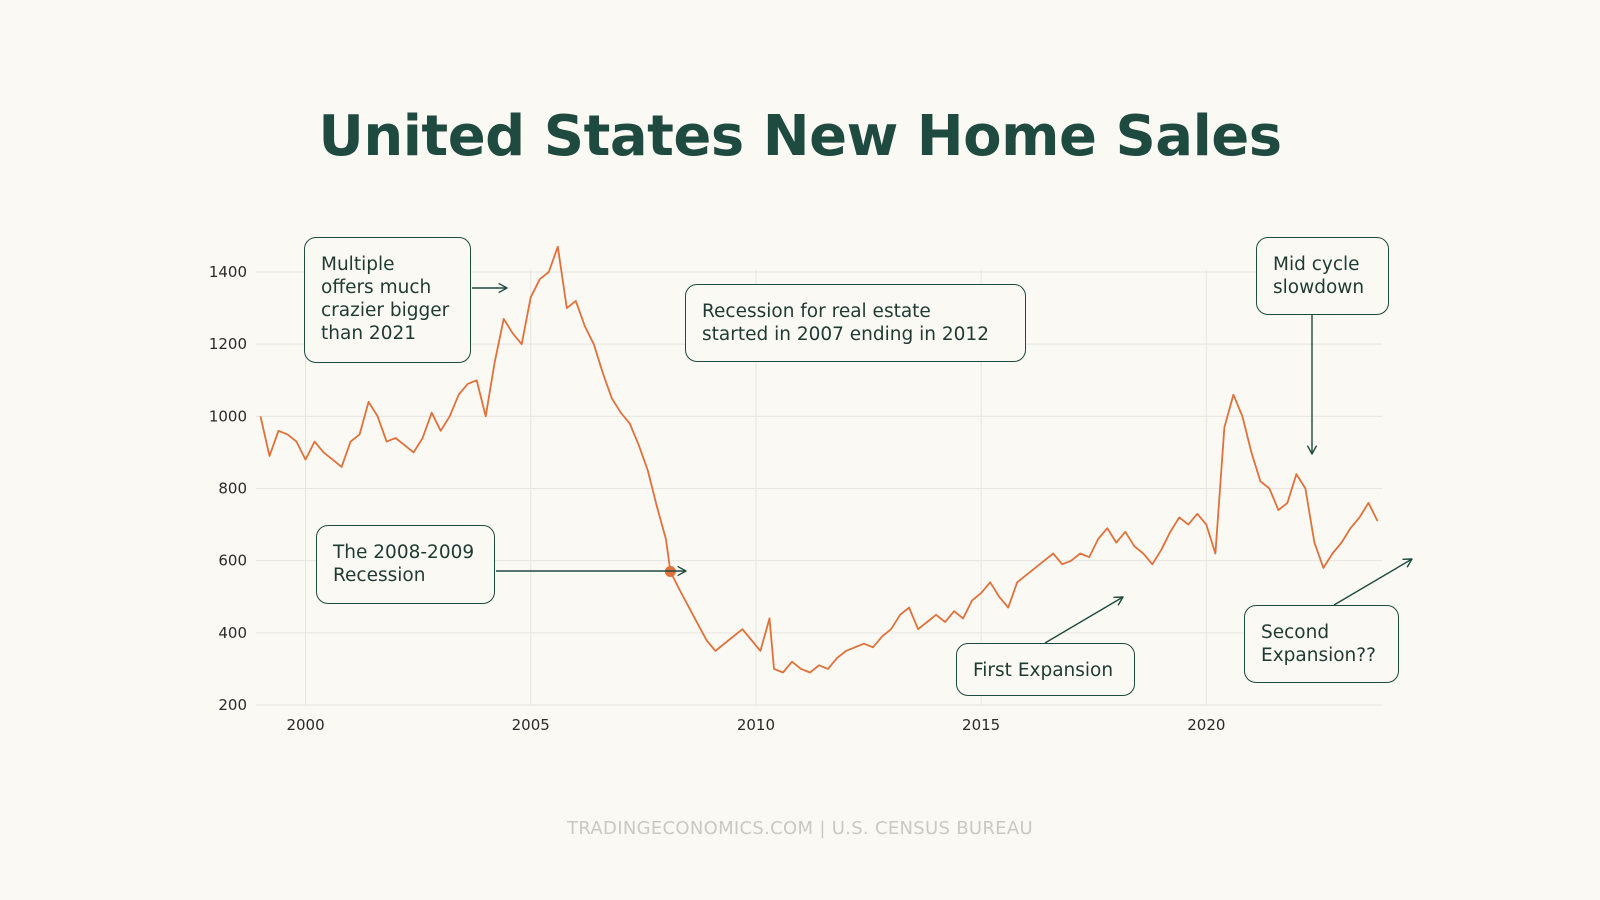 The height and width of the screenshot is (900, 1600). I want to click on arrow-multiple-offers, so click(490, 288).